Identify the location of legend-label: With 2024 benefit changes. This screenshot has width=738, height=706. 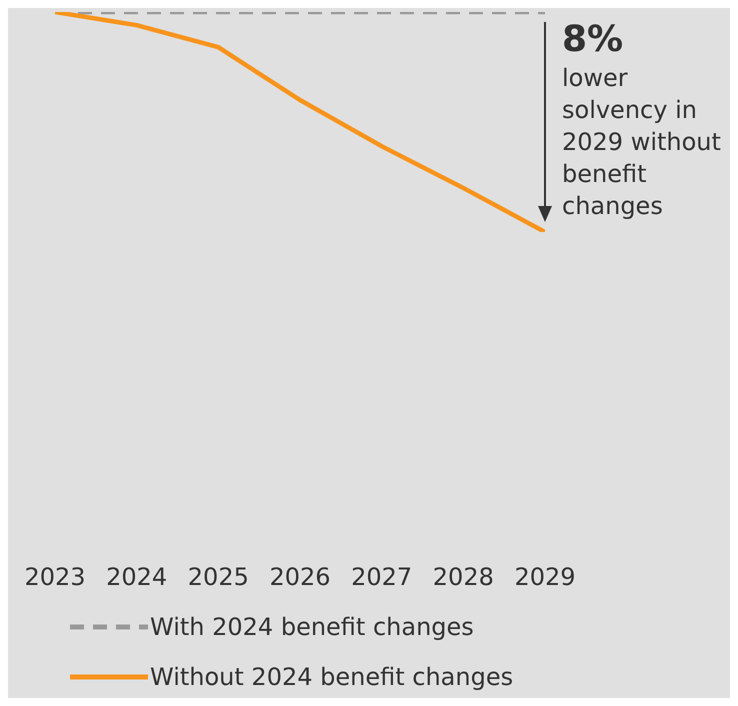
(312, 627).